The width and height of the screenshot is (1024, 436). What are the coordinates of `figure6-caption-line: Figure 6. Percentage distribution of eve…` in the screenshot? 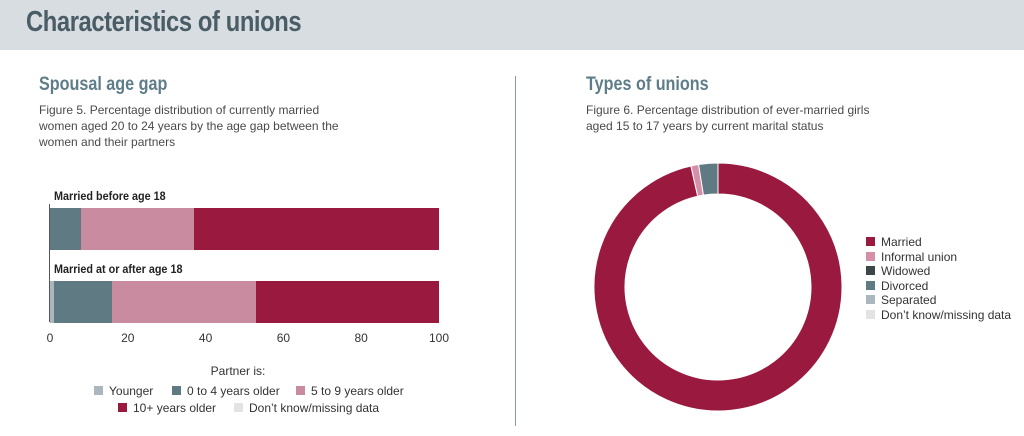 It's located at (728, 110).